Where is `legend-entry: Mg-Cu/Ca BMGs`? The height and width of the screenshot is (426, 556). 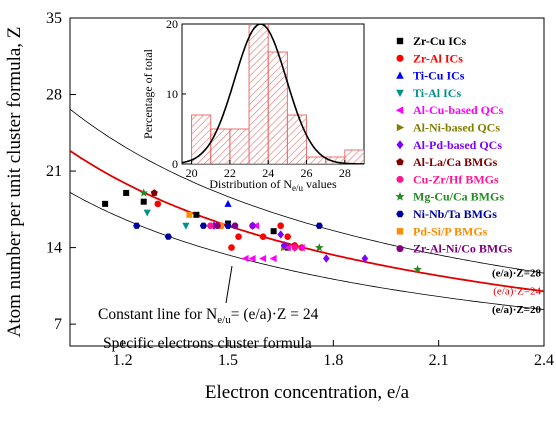 legend-entry: Mg-Cu/Ca BMGs is located at coordinates (458, 197).